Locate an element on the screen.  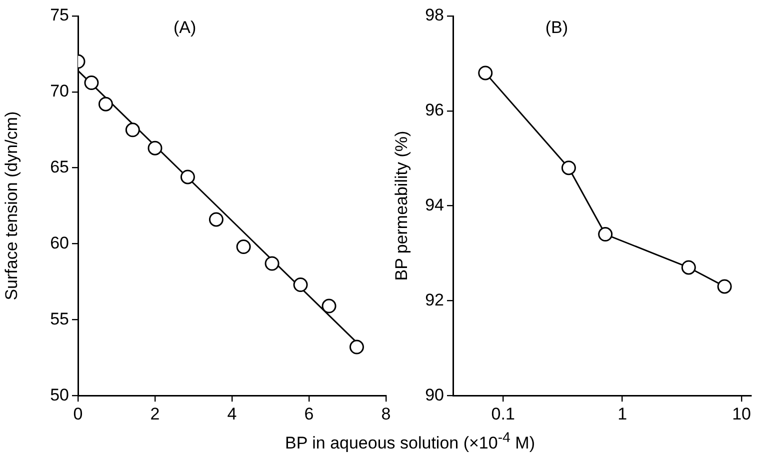
x-tick-label: 2 is located at coordinates (155, 414).